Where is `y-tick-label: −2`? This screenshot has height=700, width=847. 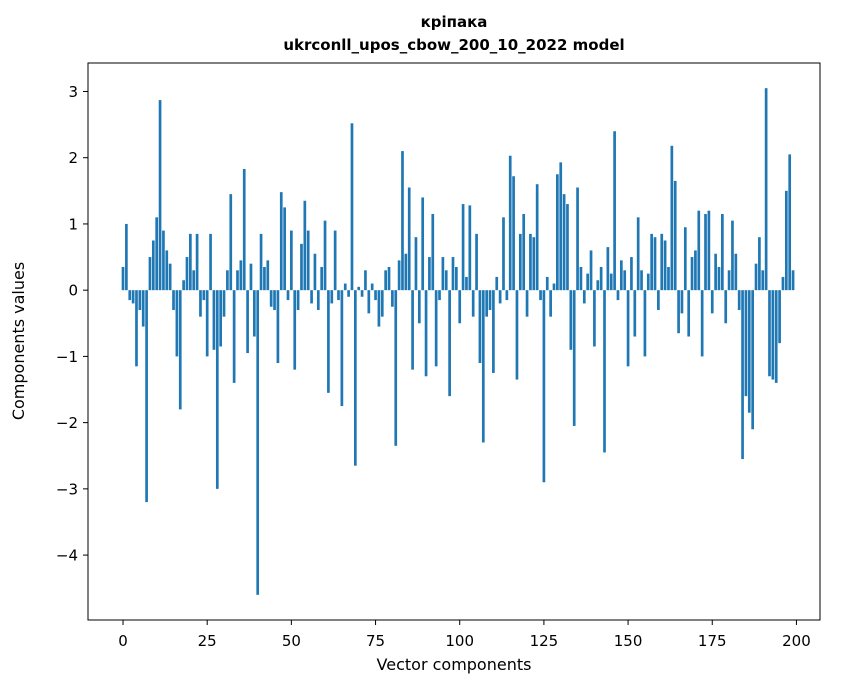
y-tick-label: −2 is located at coordinates (67, 423).